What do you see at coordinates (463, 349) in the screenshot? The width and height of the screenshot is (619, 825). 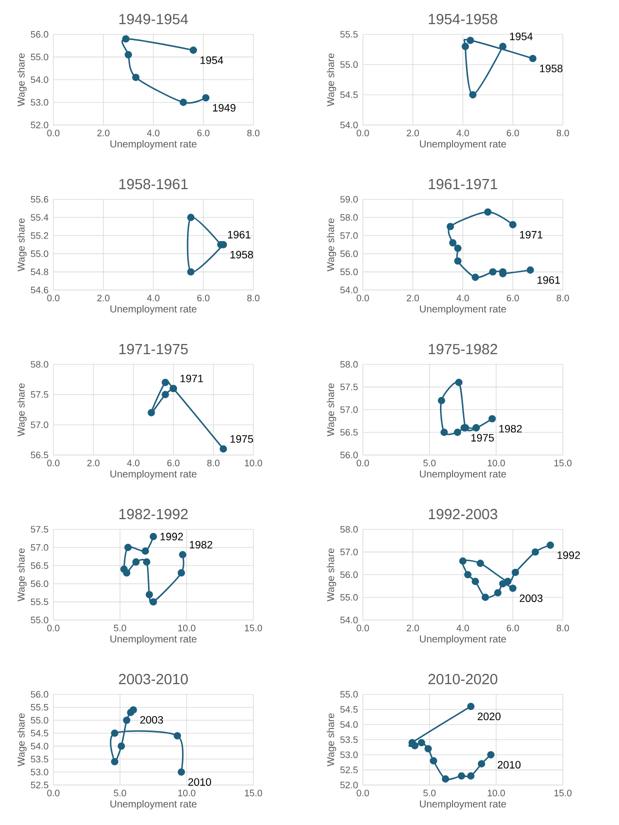 I see `chart-title: 1975-1982` at bounding box center [463, 349].